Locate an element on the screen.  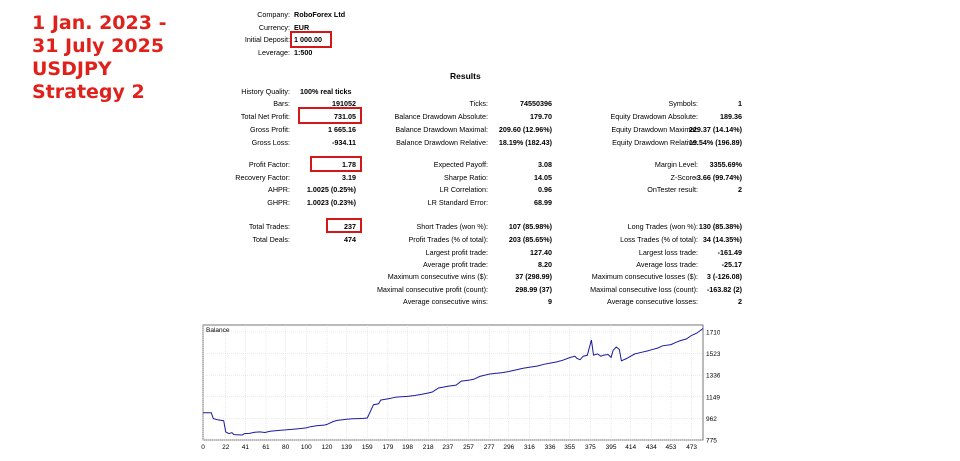
x-tick-label: 473 is located at coordinates (691, 447).